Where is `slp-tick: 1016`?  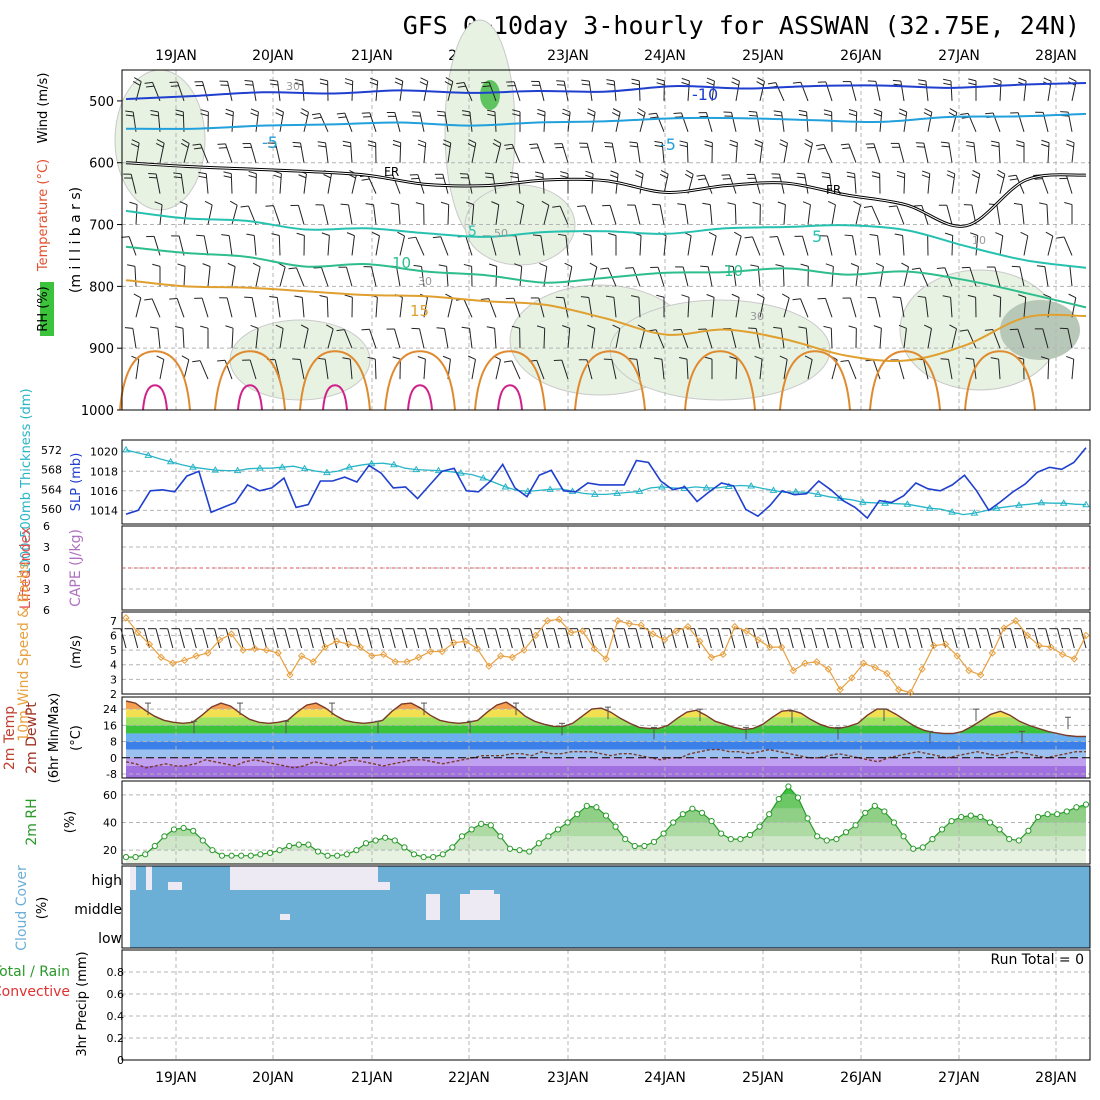 slp-tick: 1016 is located at coordinates (104, 491).